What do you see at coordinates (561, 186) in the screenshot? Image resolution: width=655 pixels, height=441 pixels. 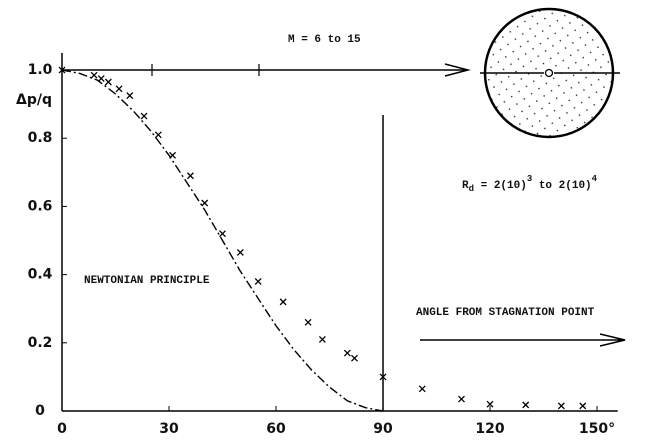 I see `r-part2: to 2(10)` at bounding box center [561, 186].